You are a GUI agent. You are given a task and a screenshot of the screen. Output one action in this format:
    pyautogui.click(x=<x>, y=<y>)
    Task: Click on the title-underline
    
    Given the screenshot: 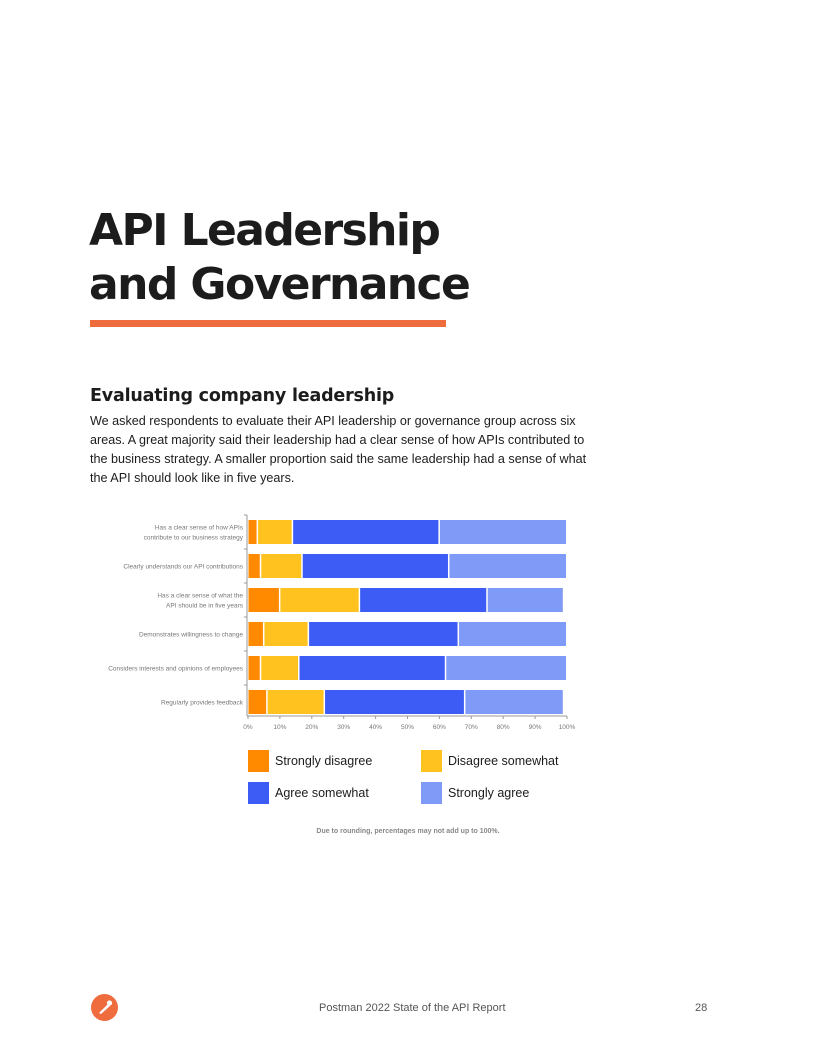 What is the action you would take?
    pyautogui.click(x=268, y=323)
    